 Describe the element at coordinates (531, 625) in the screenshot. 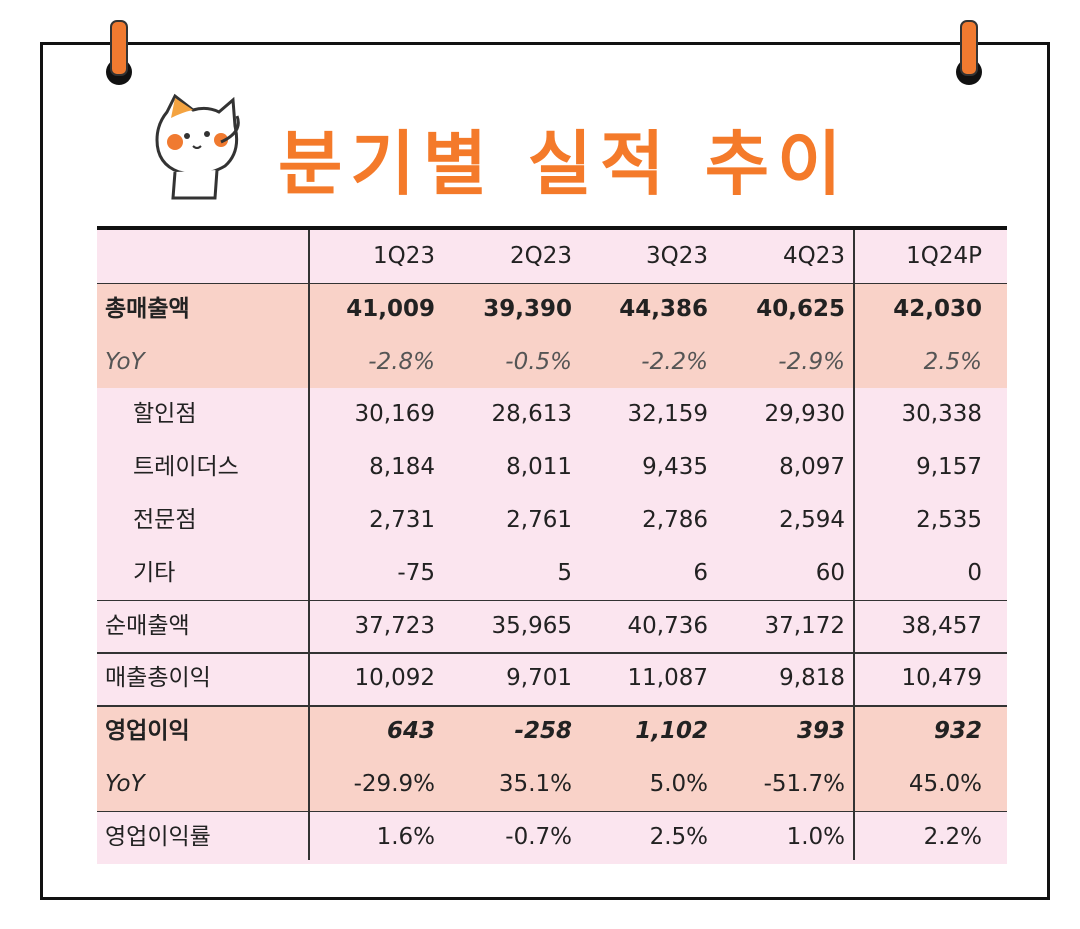

I see `cell-value: 35,965` at that location.